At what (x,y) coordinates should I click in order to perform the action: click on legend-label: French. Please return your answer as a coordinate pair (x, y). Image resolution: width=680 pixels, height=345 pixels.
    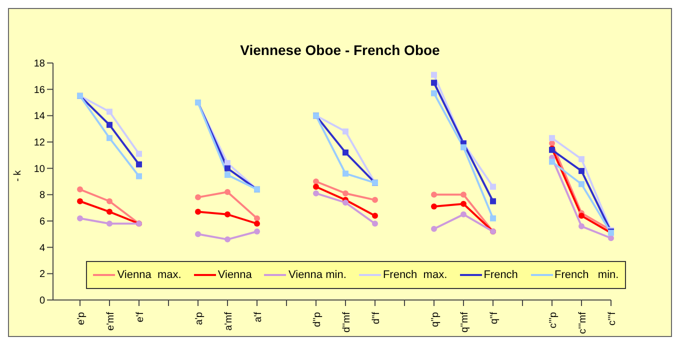
    Looking at the image, I should click on (501, 275).